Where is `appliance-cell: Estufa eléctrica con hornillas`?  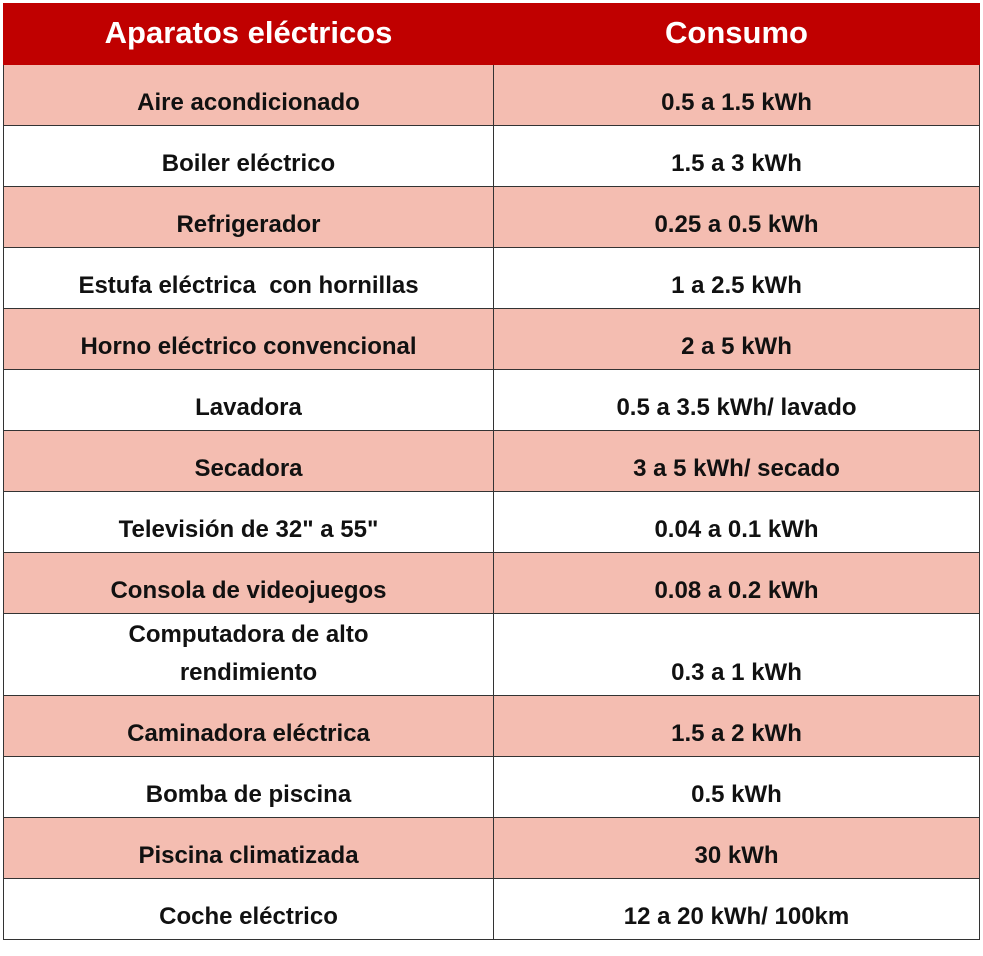
appliance-cell: Estufa eléctrica con hornillas is located at coordinates (248, 278).